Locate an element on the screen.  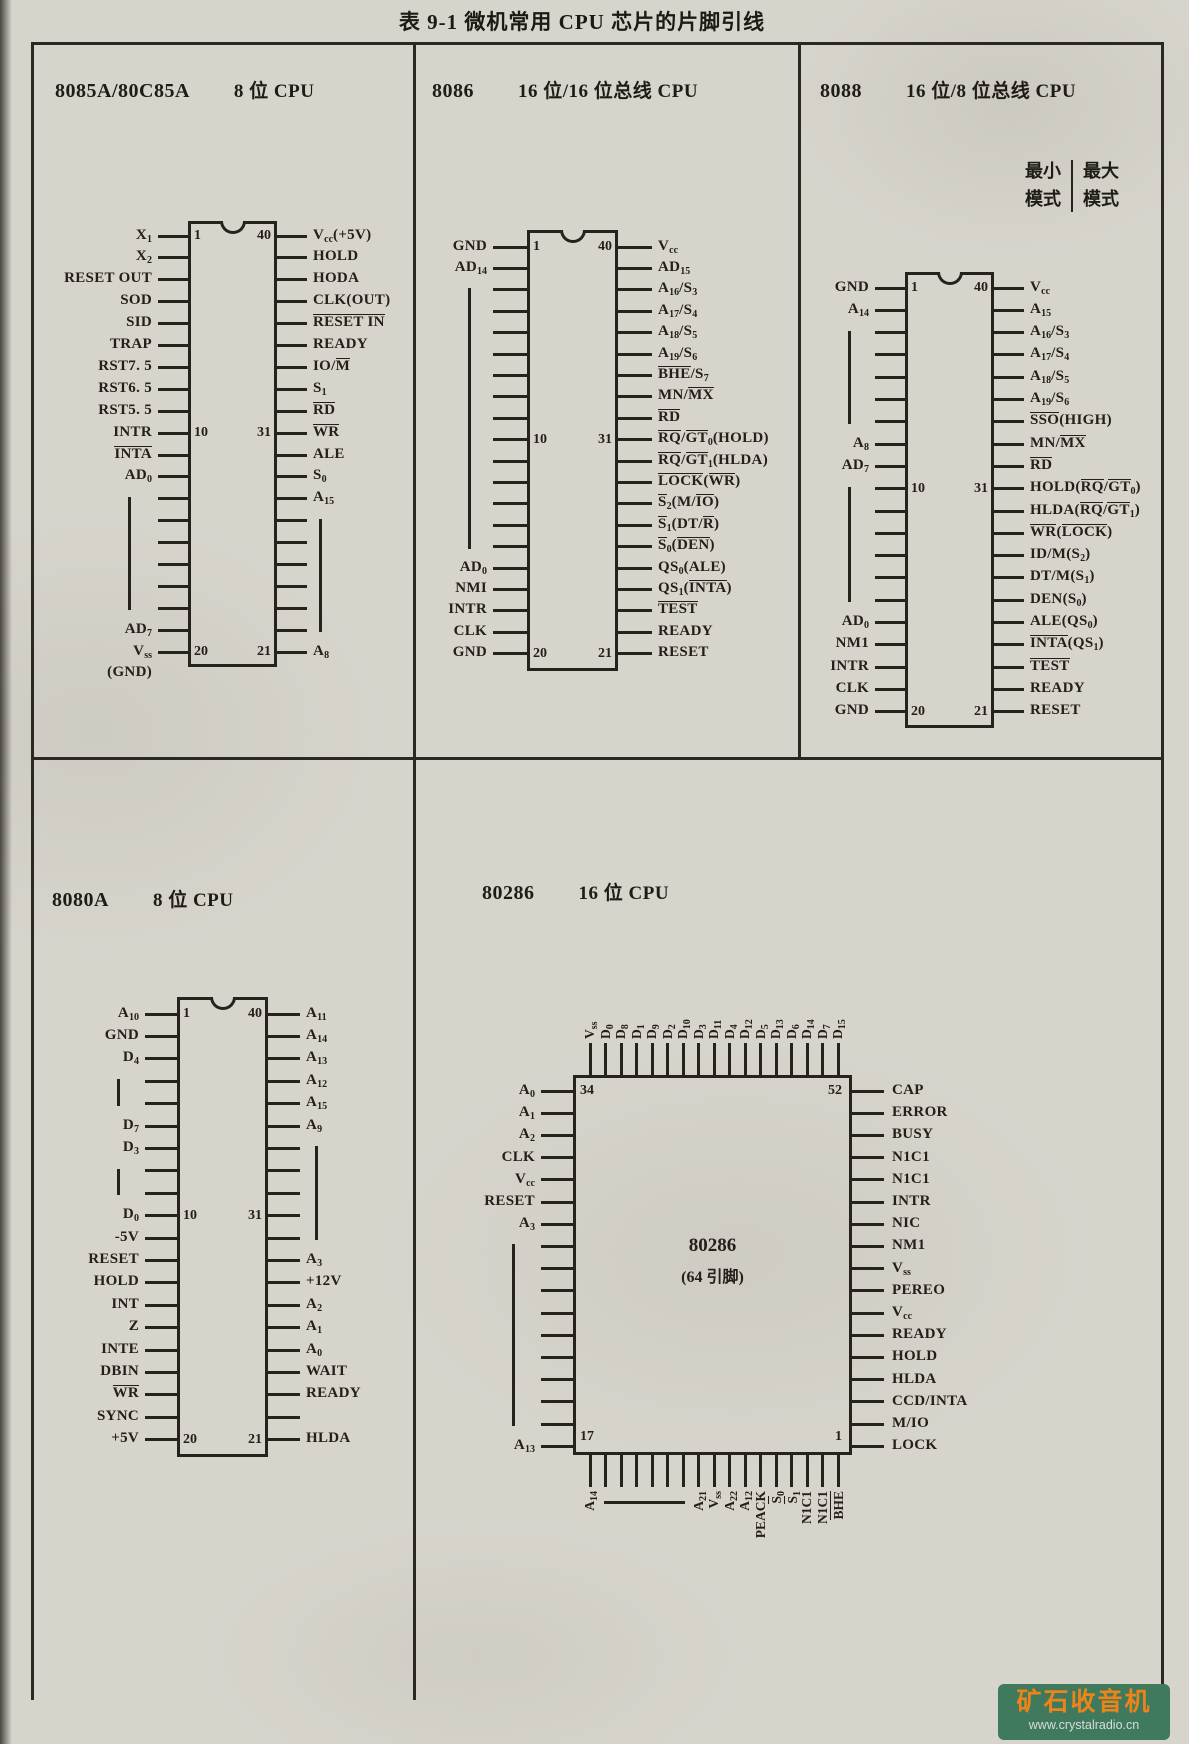
pin-label: CLK(OUT) is located at coordinates (352, 300).